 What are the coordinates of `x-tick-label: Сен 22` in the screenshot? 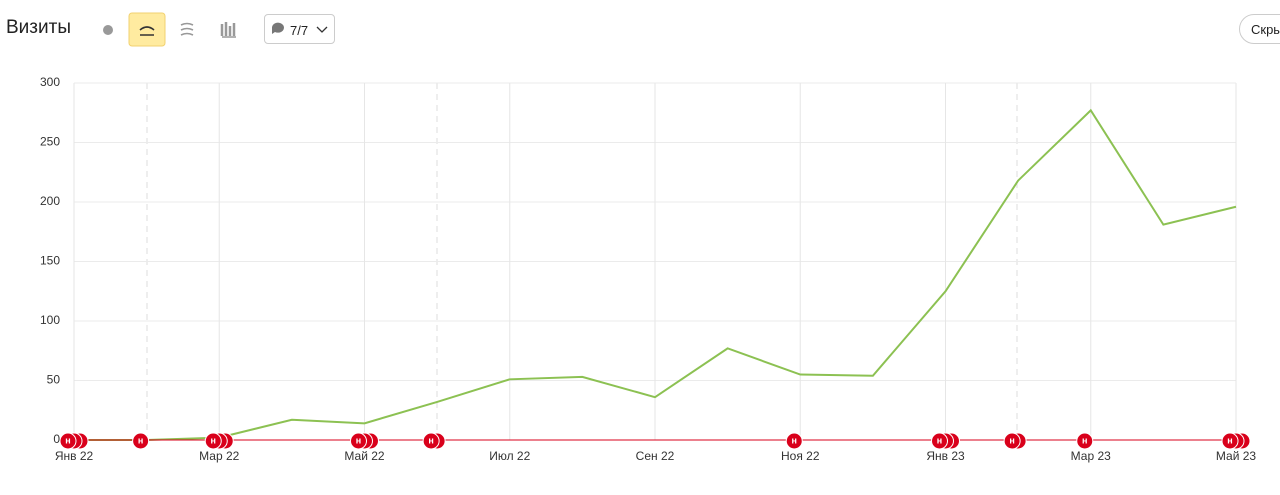 It's located at (655, 456).